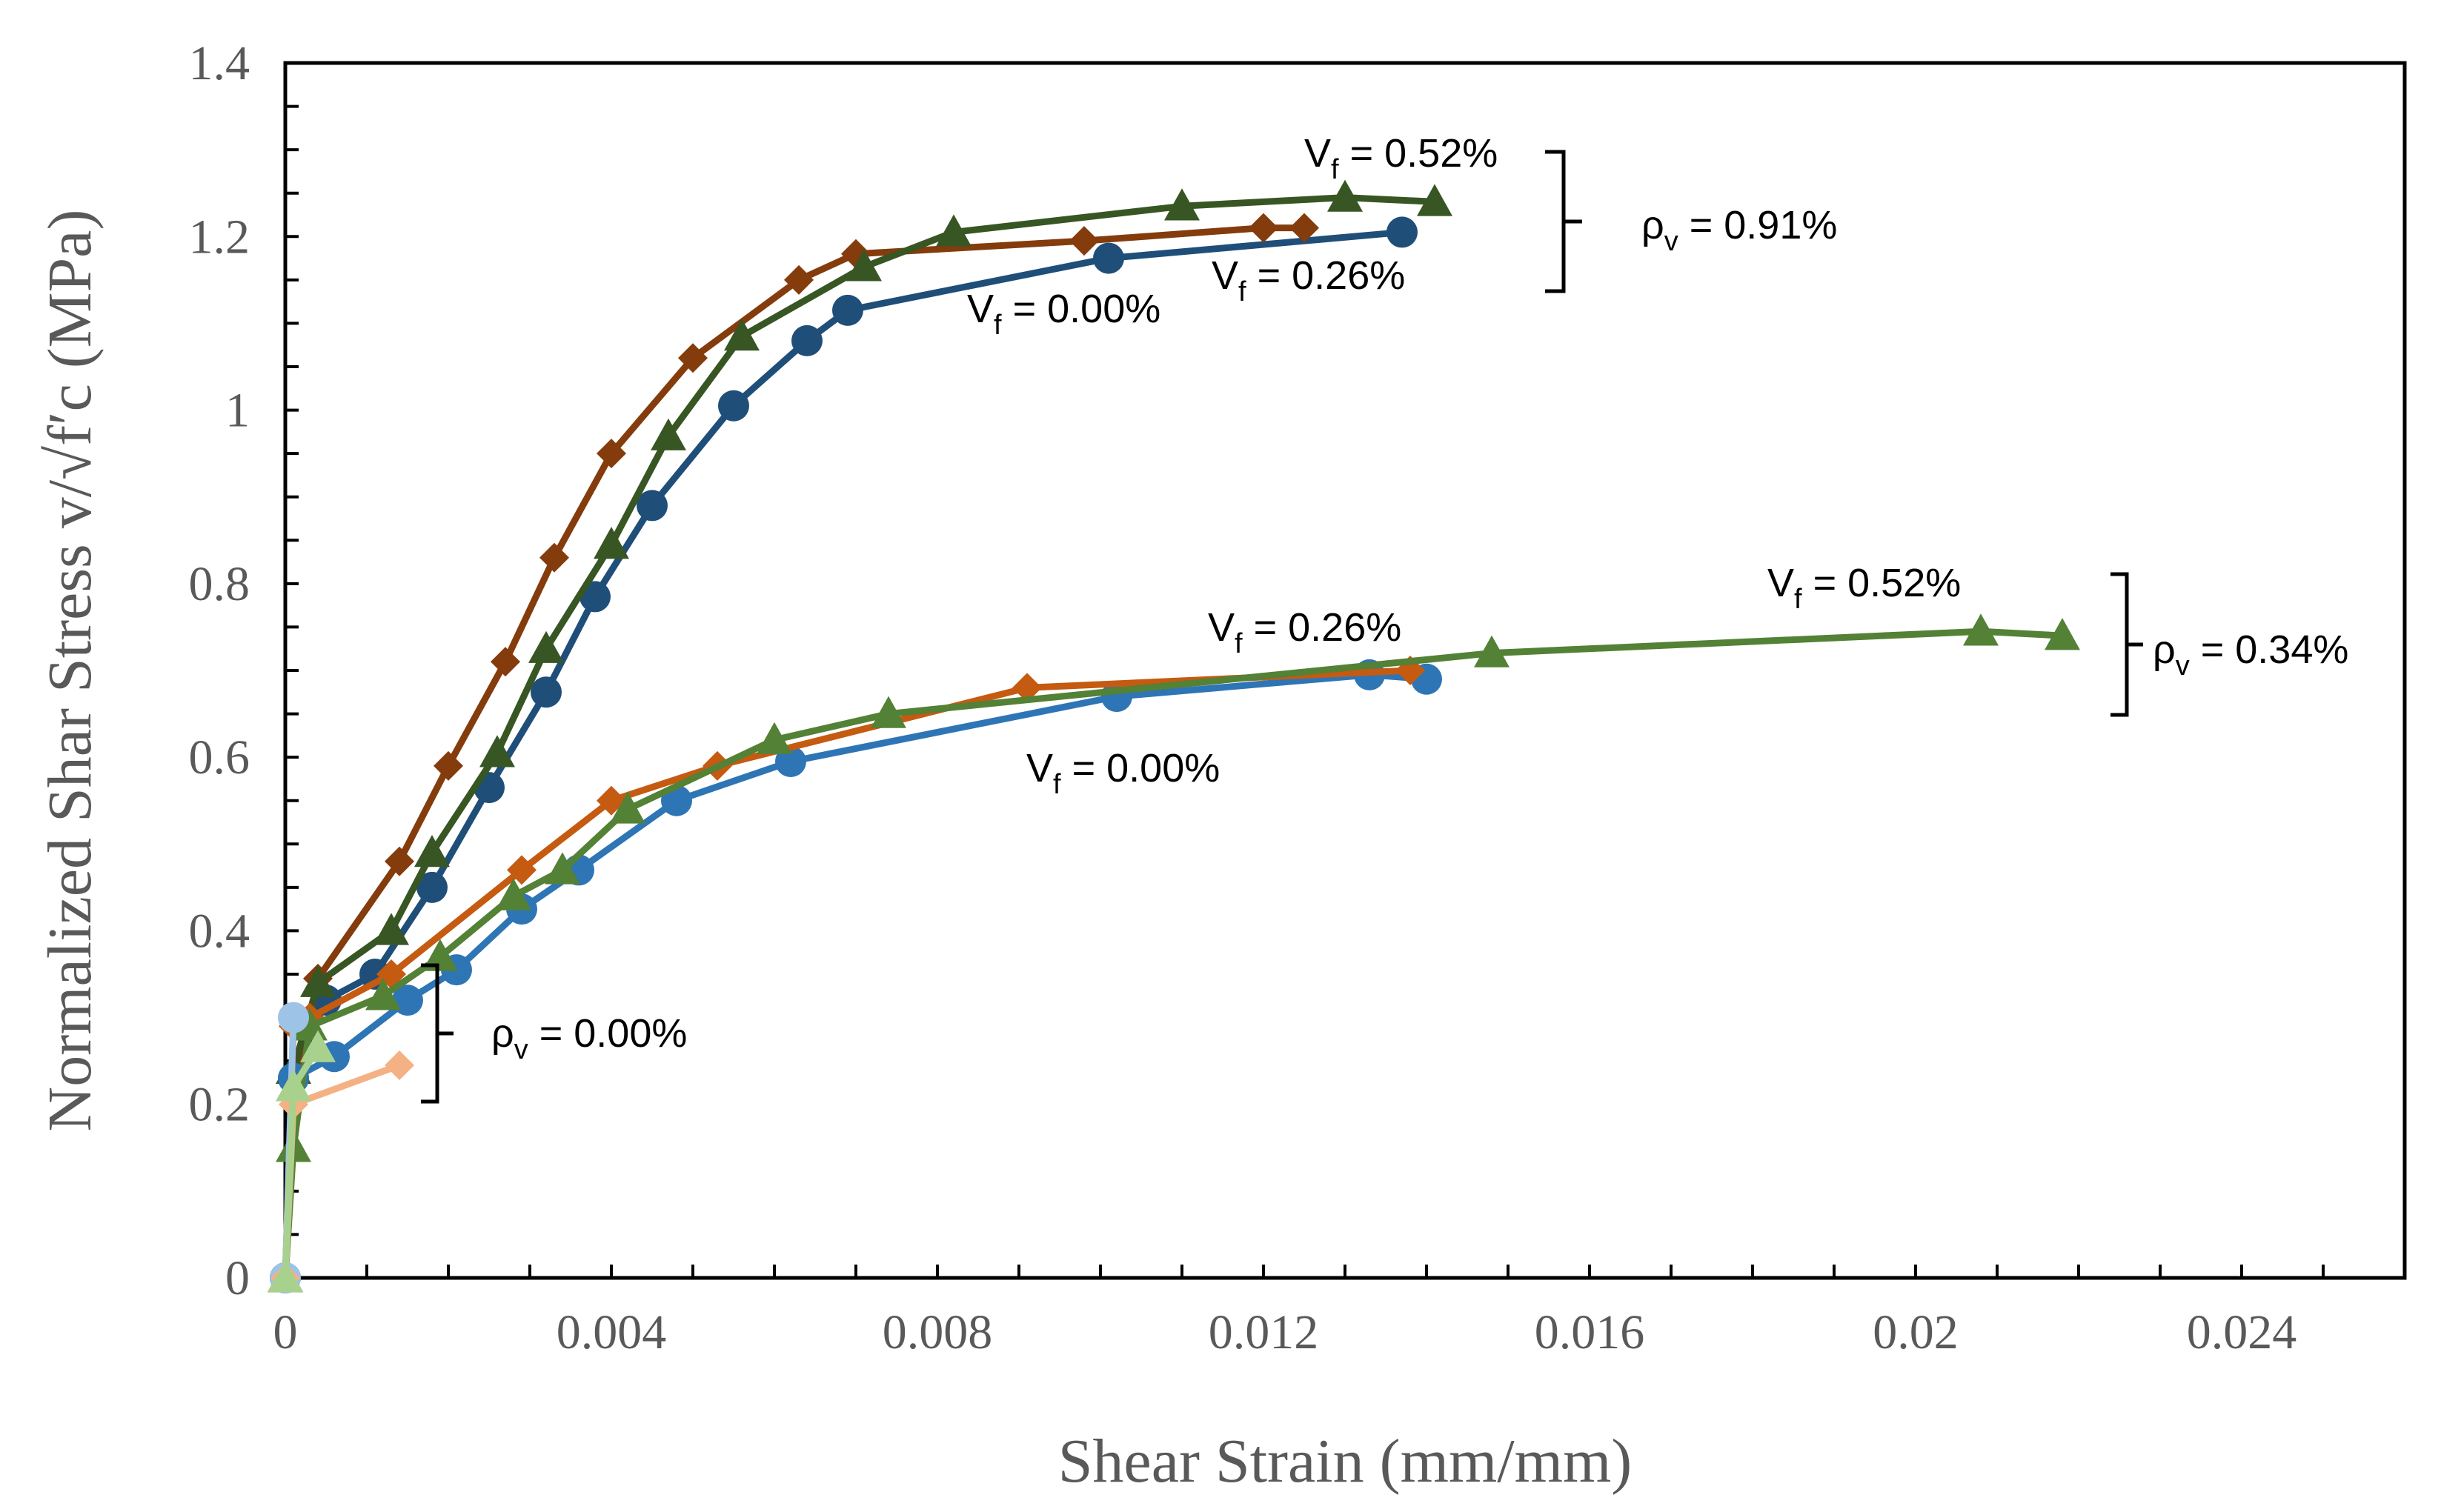  I want to click on x-tick-label: 0.012, so click(1264, 1332).